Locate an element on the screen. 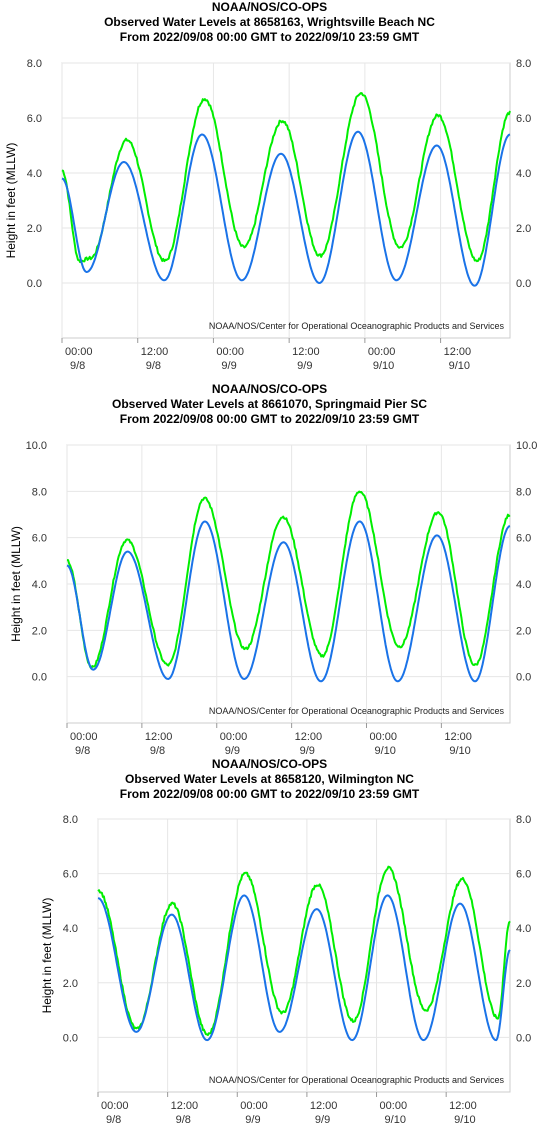 The width and height of the screenshot is (539, 1127). y-tick-label-left: 10.0 is located at coordinates (36, 446).